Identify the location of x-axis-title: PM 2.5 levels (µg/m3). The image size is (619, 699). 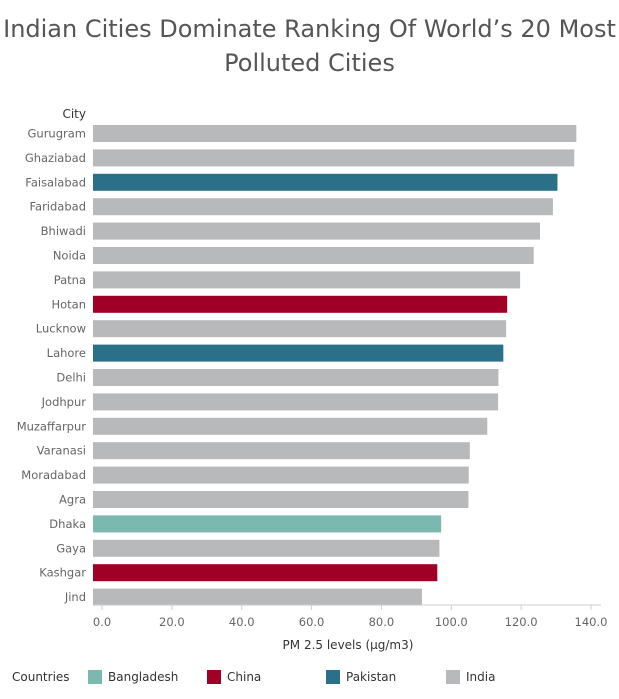
(348, 645).